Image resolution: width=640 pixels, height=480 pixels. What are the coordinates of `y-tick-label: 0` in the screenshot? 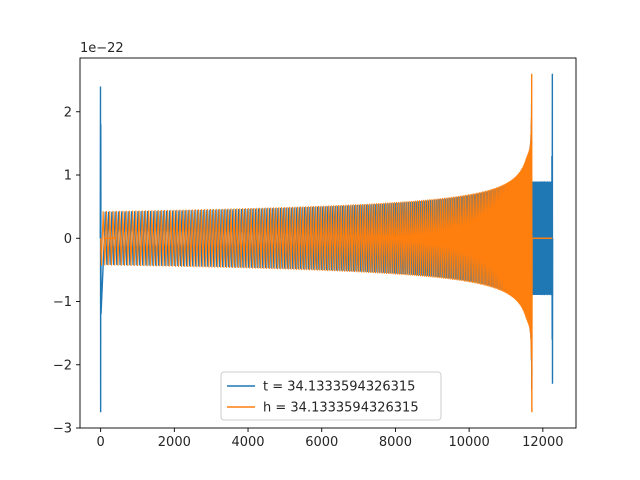 It's located at (68, 239).